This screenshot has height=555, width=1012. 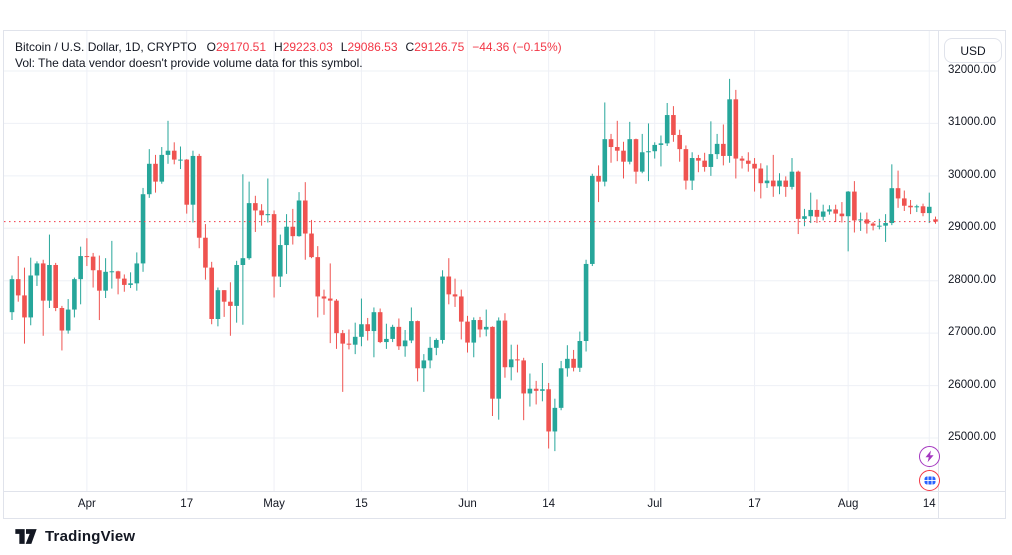 What do you see at coordinates (972, 437) in the screenshot?
I see `price-axis-label: 25000.00` at bounding box center [972, 437].